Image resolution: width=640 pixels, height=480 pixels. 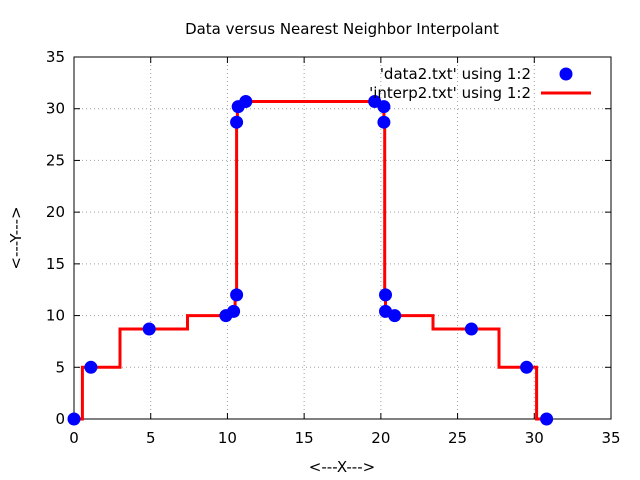 What do you see at coordinates (151, 438) in the screenshot?
I see `x-tick-label: 5` at bounding box center [151, 438].